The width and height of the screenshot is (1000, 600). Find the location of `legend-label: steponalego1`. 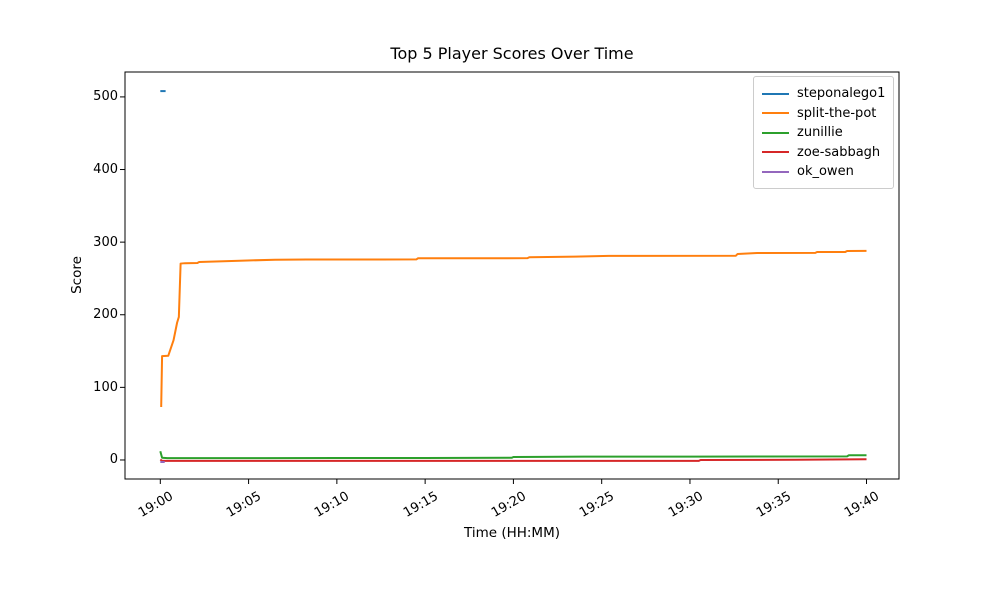

legend-label: steponalego1 is located at coordinates (841, 94).